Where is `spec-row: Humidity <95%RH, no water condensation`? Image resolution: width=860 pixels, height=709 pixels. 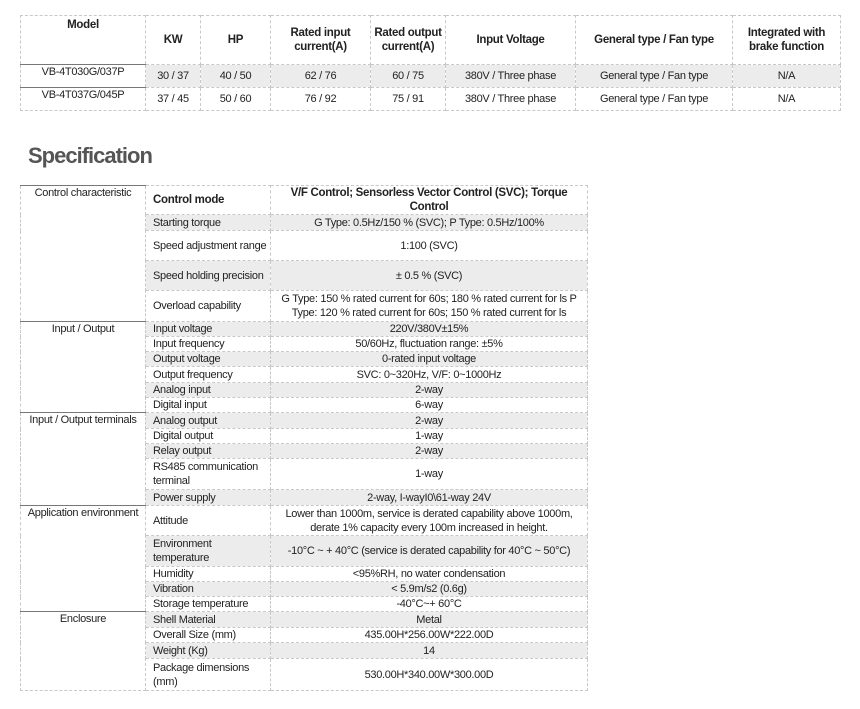 spec-row: Humidity <95%RH, no water condensation is located at coordinates (304, 574).